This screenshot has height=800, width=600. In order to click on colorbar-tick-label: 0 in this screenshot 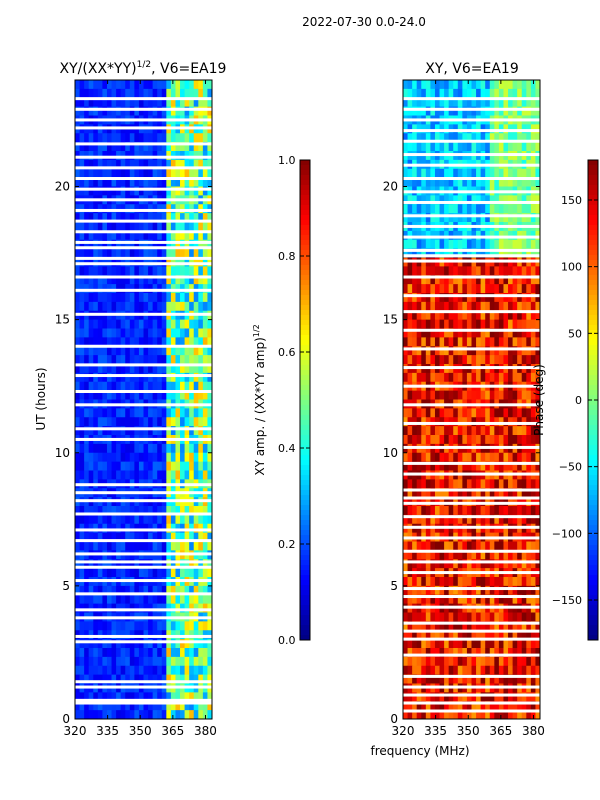, I will do `click(578, 400)`.